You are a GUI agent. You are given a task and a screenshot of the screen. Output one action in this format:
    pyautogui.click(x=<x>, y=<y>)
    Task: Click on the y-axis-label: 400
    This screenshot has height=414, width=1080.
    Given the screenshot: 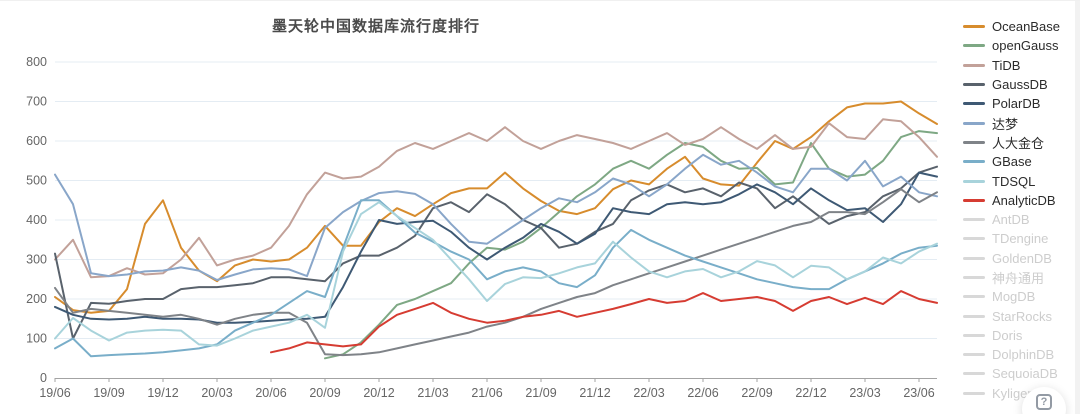 What is the action you would take?
    pyautogui.click(x=36, y=220)
    